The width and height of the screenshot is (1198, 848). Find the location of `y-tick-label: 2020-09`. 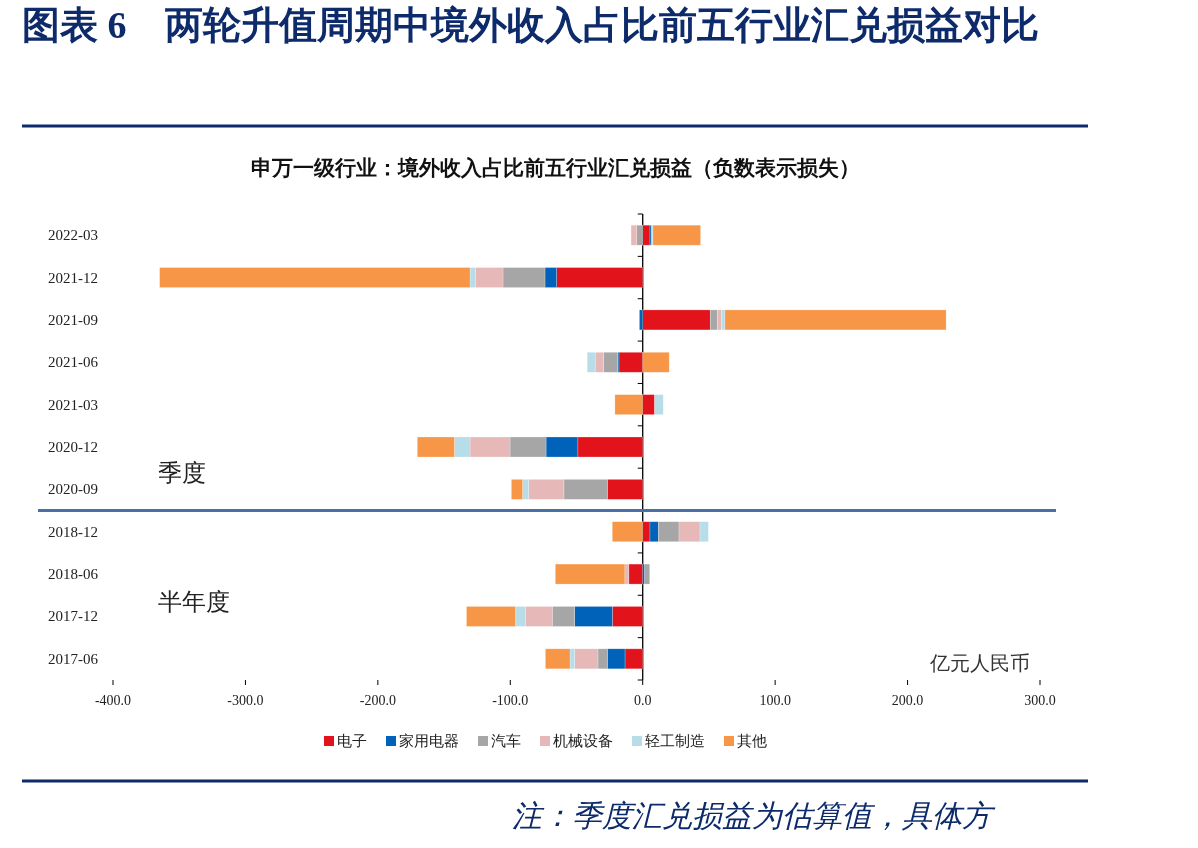

y-tick-label: 2020-09 is located at coordinates (73, 489).